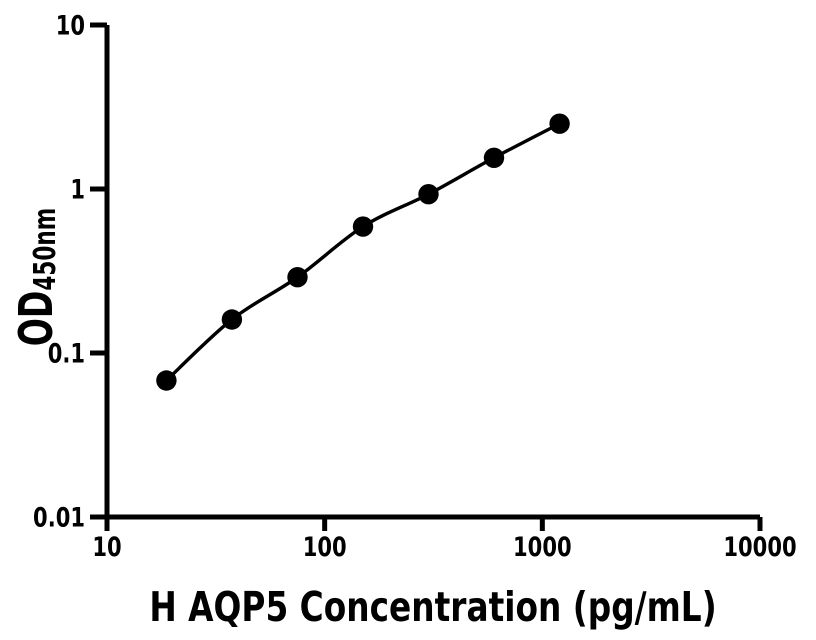  Describe the element at coordinates (66, 353) in the screenshot. I see `y-tick-label: 0.1` at that location.